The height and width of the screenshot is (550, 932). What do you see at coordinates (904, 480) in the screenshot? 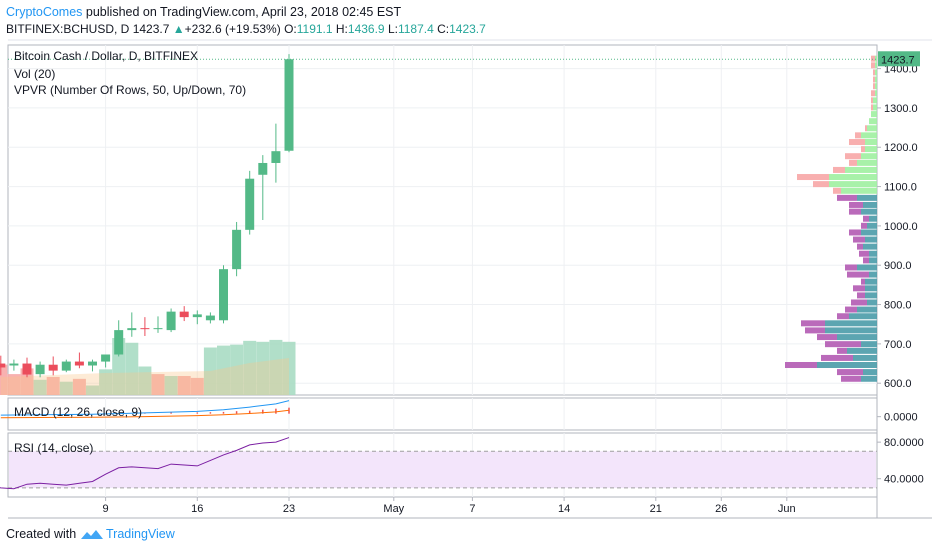
I see `rsi-tick-label: 40.0000` at bounding box center [904, 480].